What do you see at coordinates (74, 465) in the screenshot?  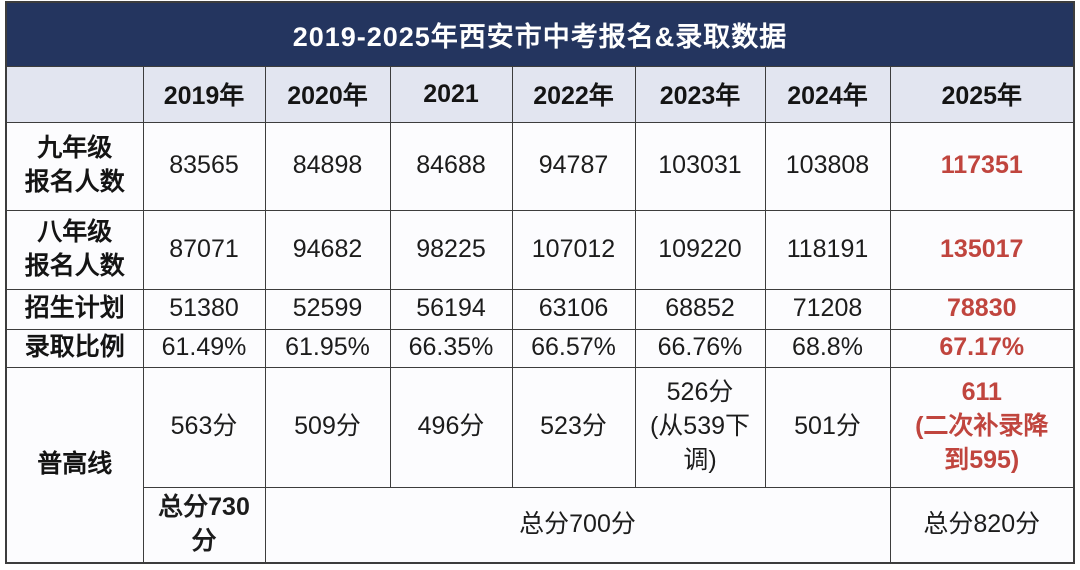 I see `row-label-highschool-cutoff: 普高线` at bounding box center [74, 465].